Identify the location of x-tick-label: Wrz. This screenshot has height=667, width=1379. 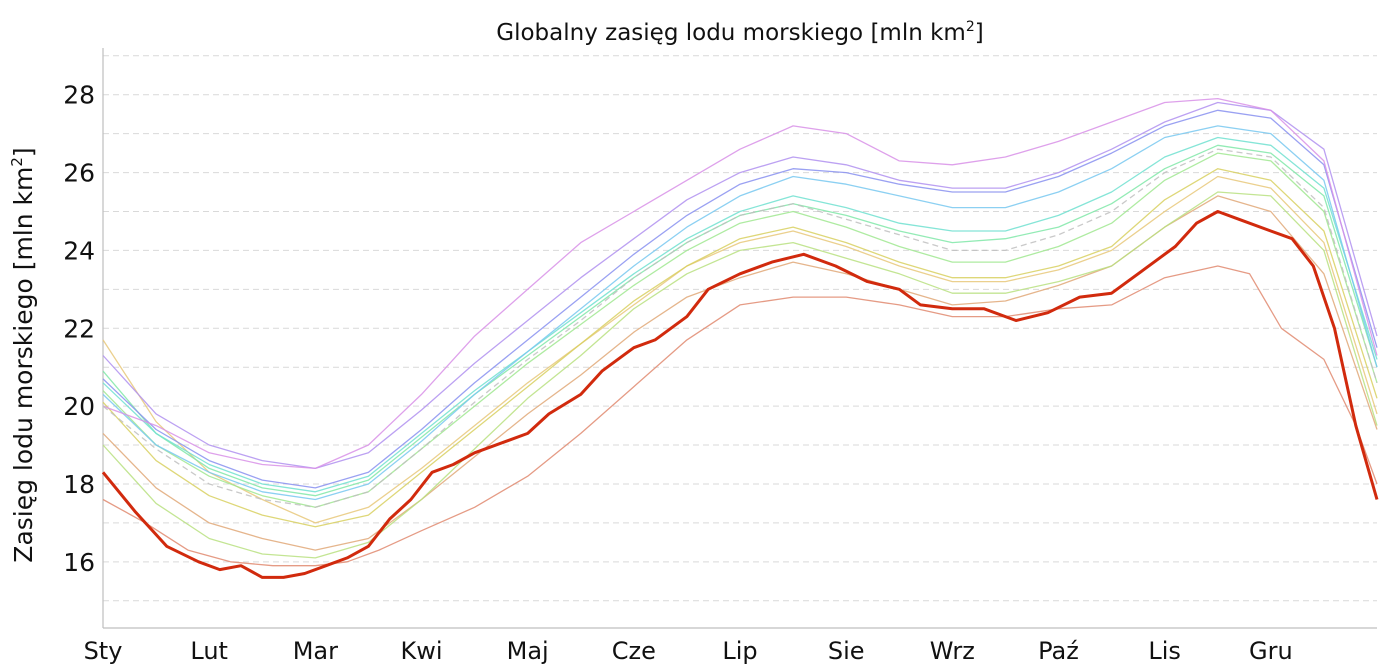
(952, 651).